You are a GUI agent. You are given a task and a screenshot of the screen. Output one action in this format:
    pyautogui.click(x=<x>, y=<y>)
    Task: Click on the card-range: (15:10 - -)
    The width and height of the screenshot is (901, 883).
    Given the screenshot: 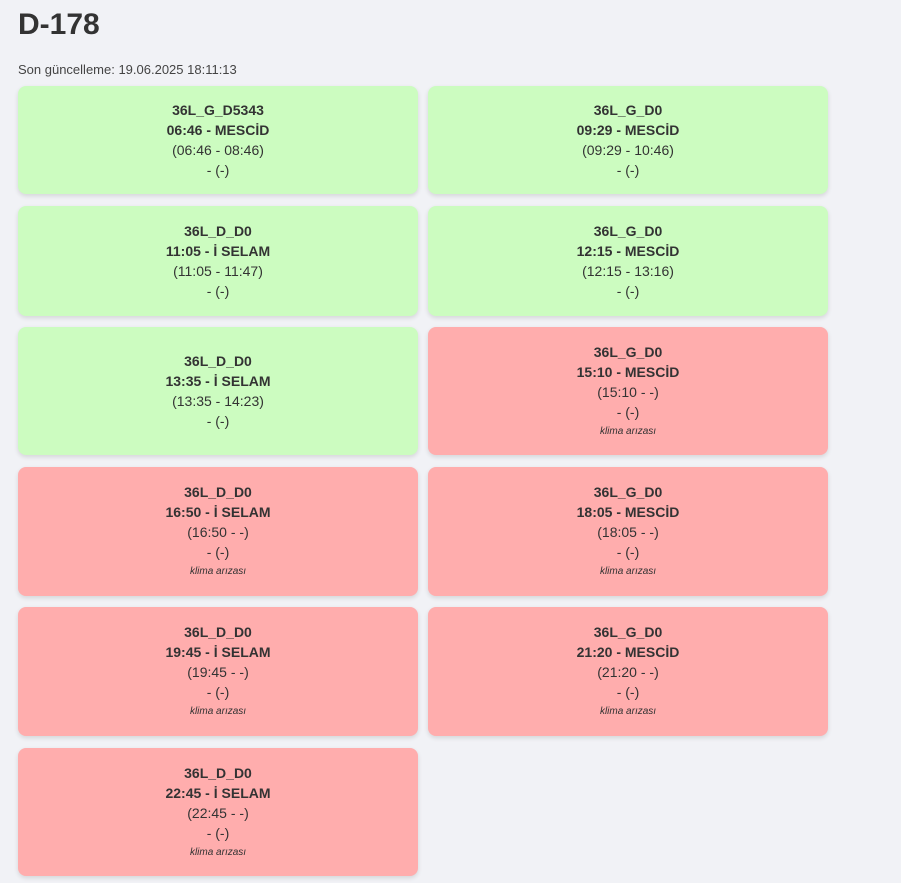 What is the action you would take?
    pyautogui.click(x=628, y=391)
    